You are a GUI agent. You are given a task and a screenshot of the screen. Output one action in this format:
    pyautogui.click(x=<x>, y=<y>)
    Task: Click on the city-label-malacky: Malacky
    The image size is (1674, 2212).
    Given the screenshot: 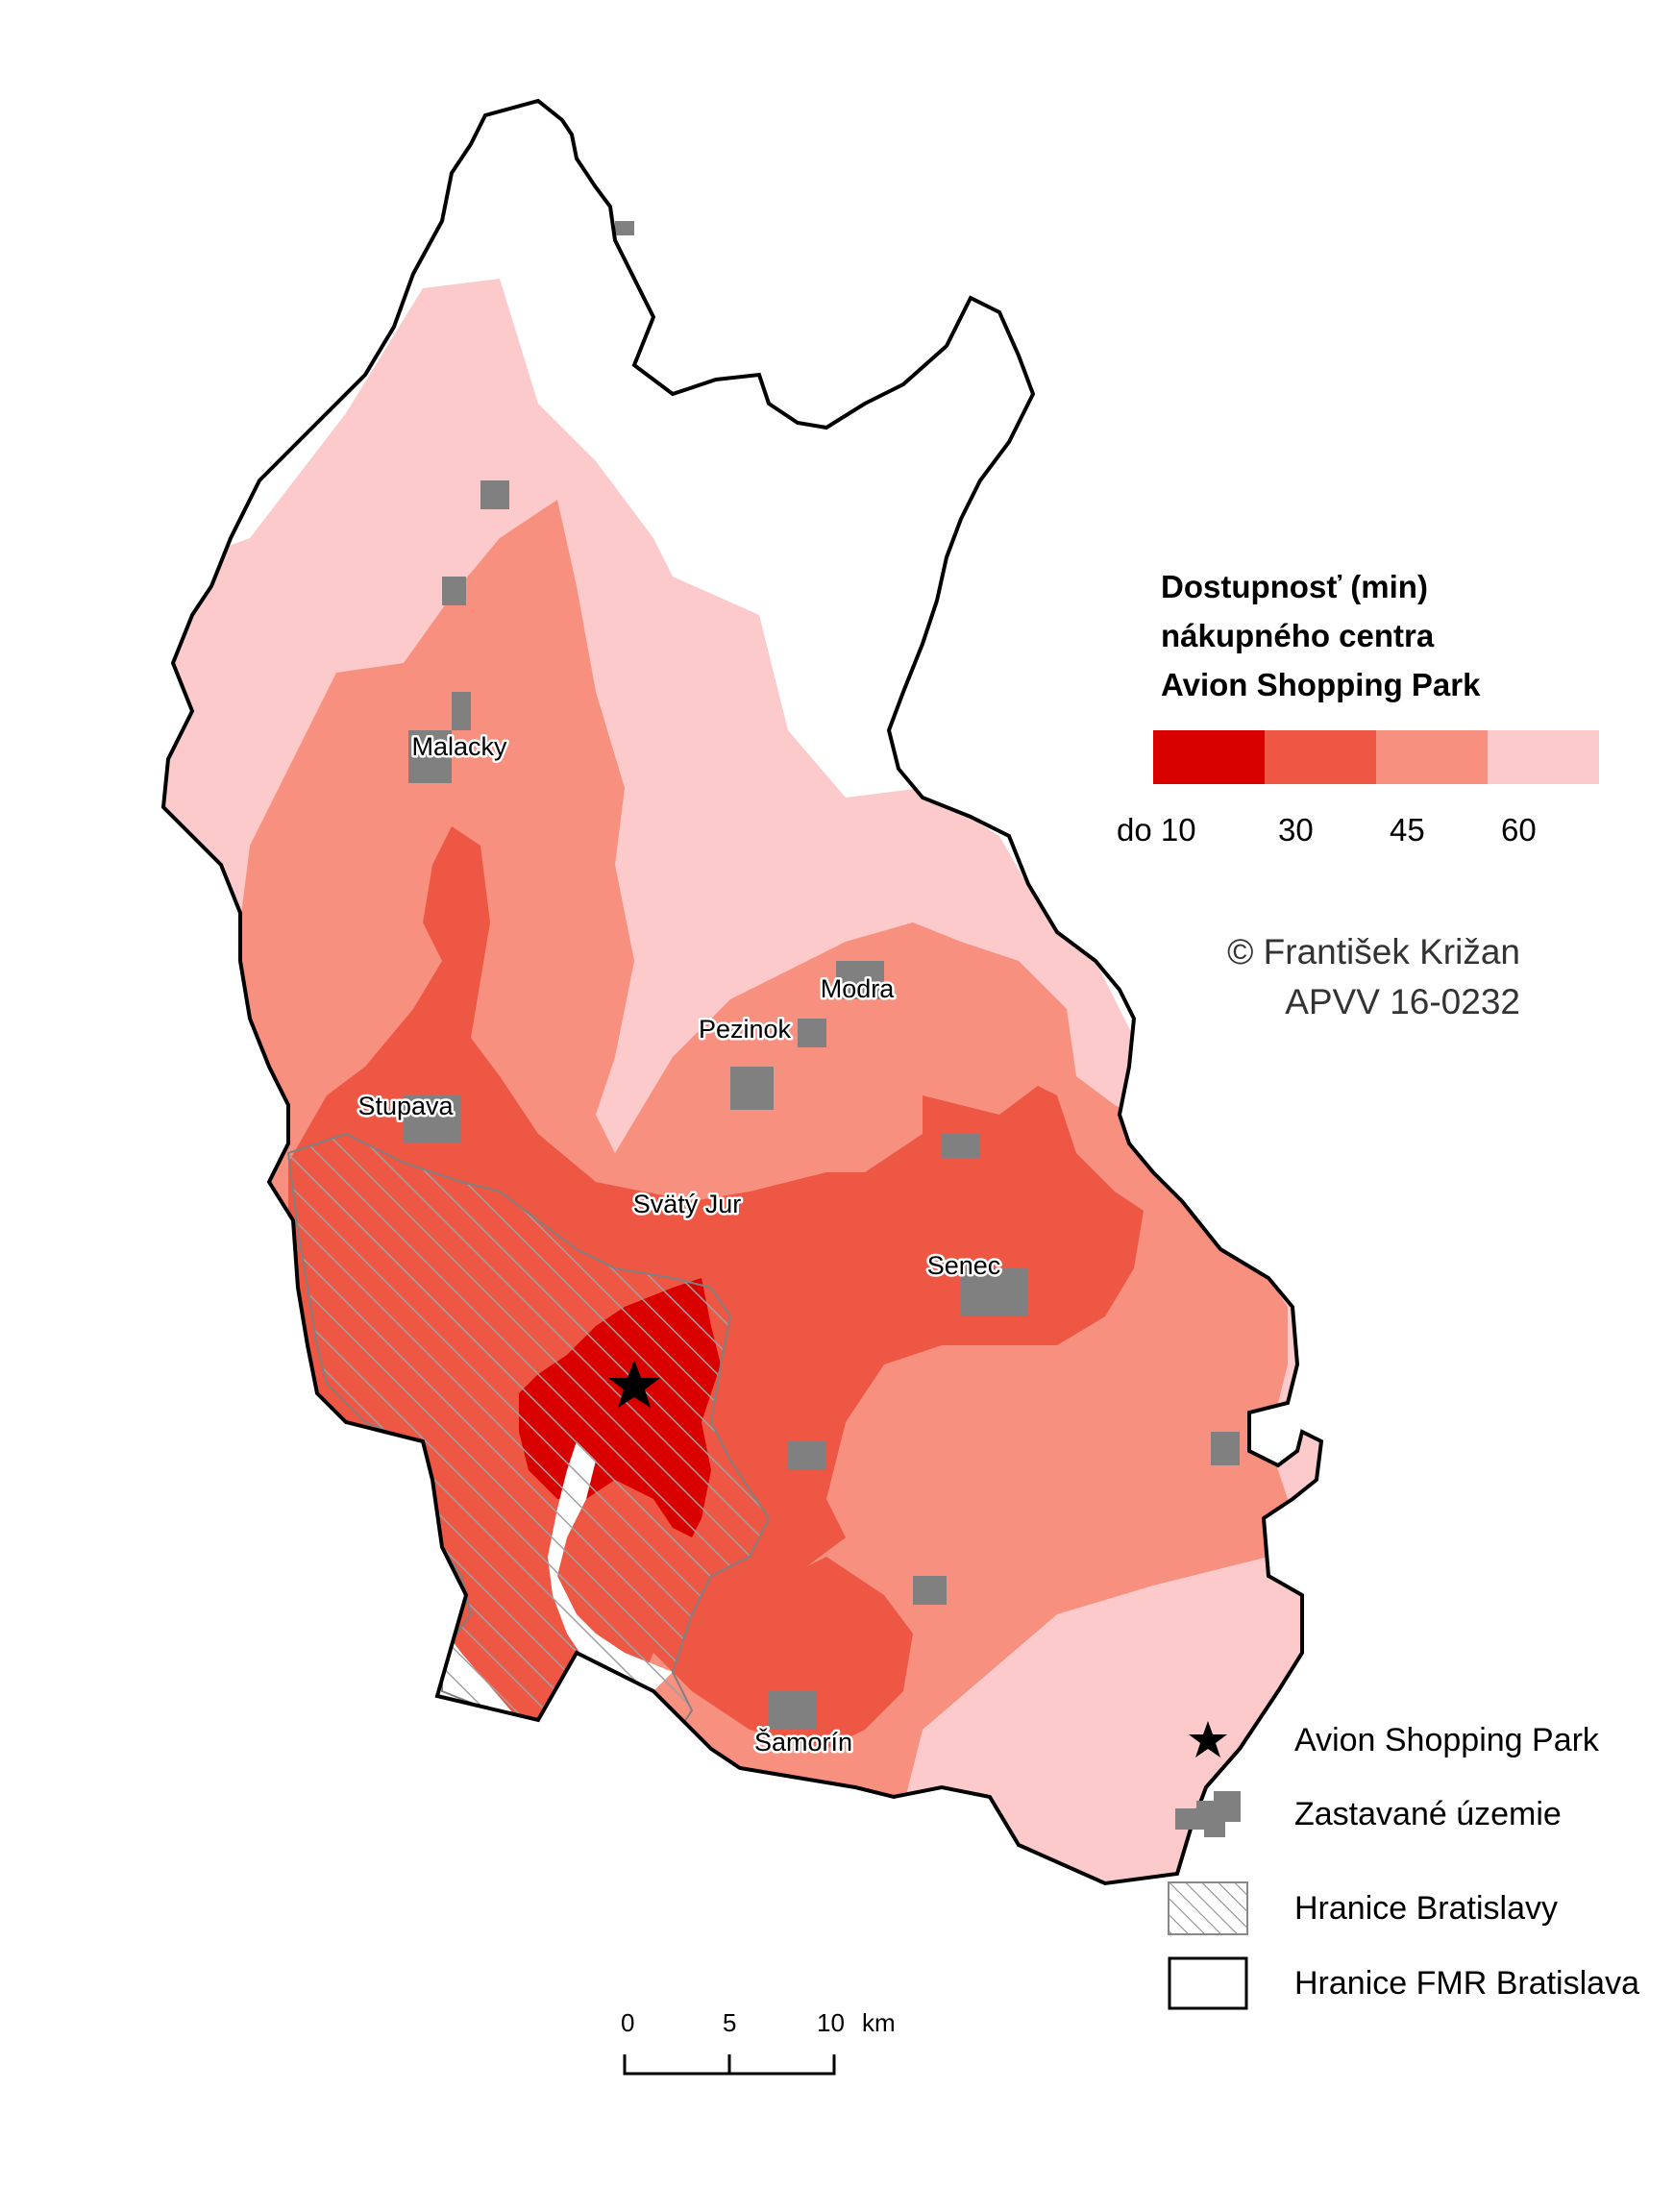 What is the action you would take?
    pyautogui.click(x=459, y=746)
    